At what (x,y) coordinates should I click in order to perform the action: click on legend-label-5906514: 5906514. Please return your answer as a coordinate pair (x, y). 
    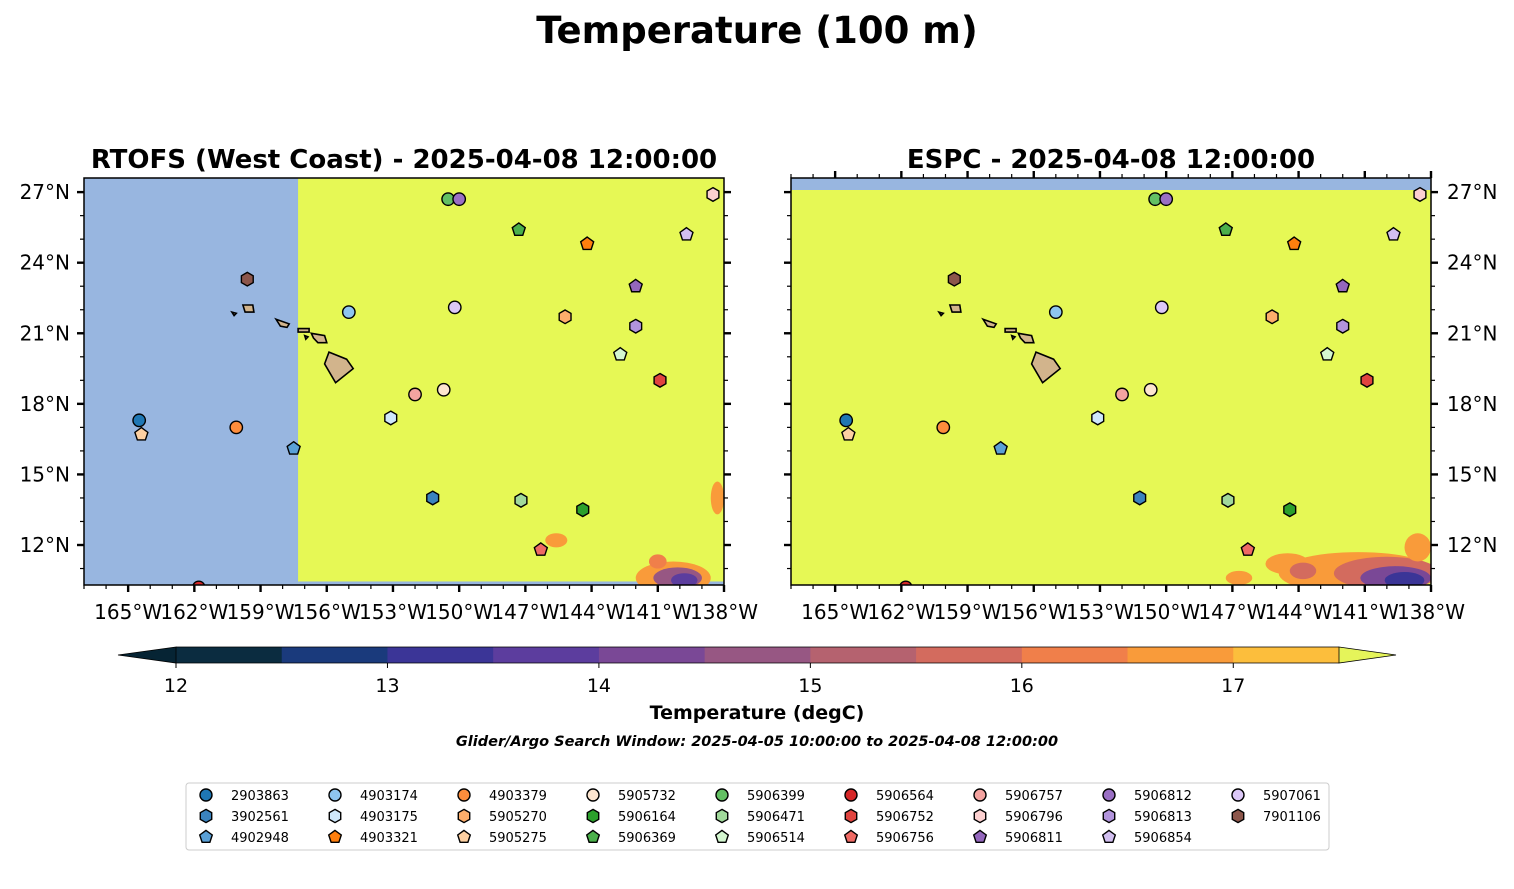
    Looking at the image, I should click on (776, 838).